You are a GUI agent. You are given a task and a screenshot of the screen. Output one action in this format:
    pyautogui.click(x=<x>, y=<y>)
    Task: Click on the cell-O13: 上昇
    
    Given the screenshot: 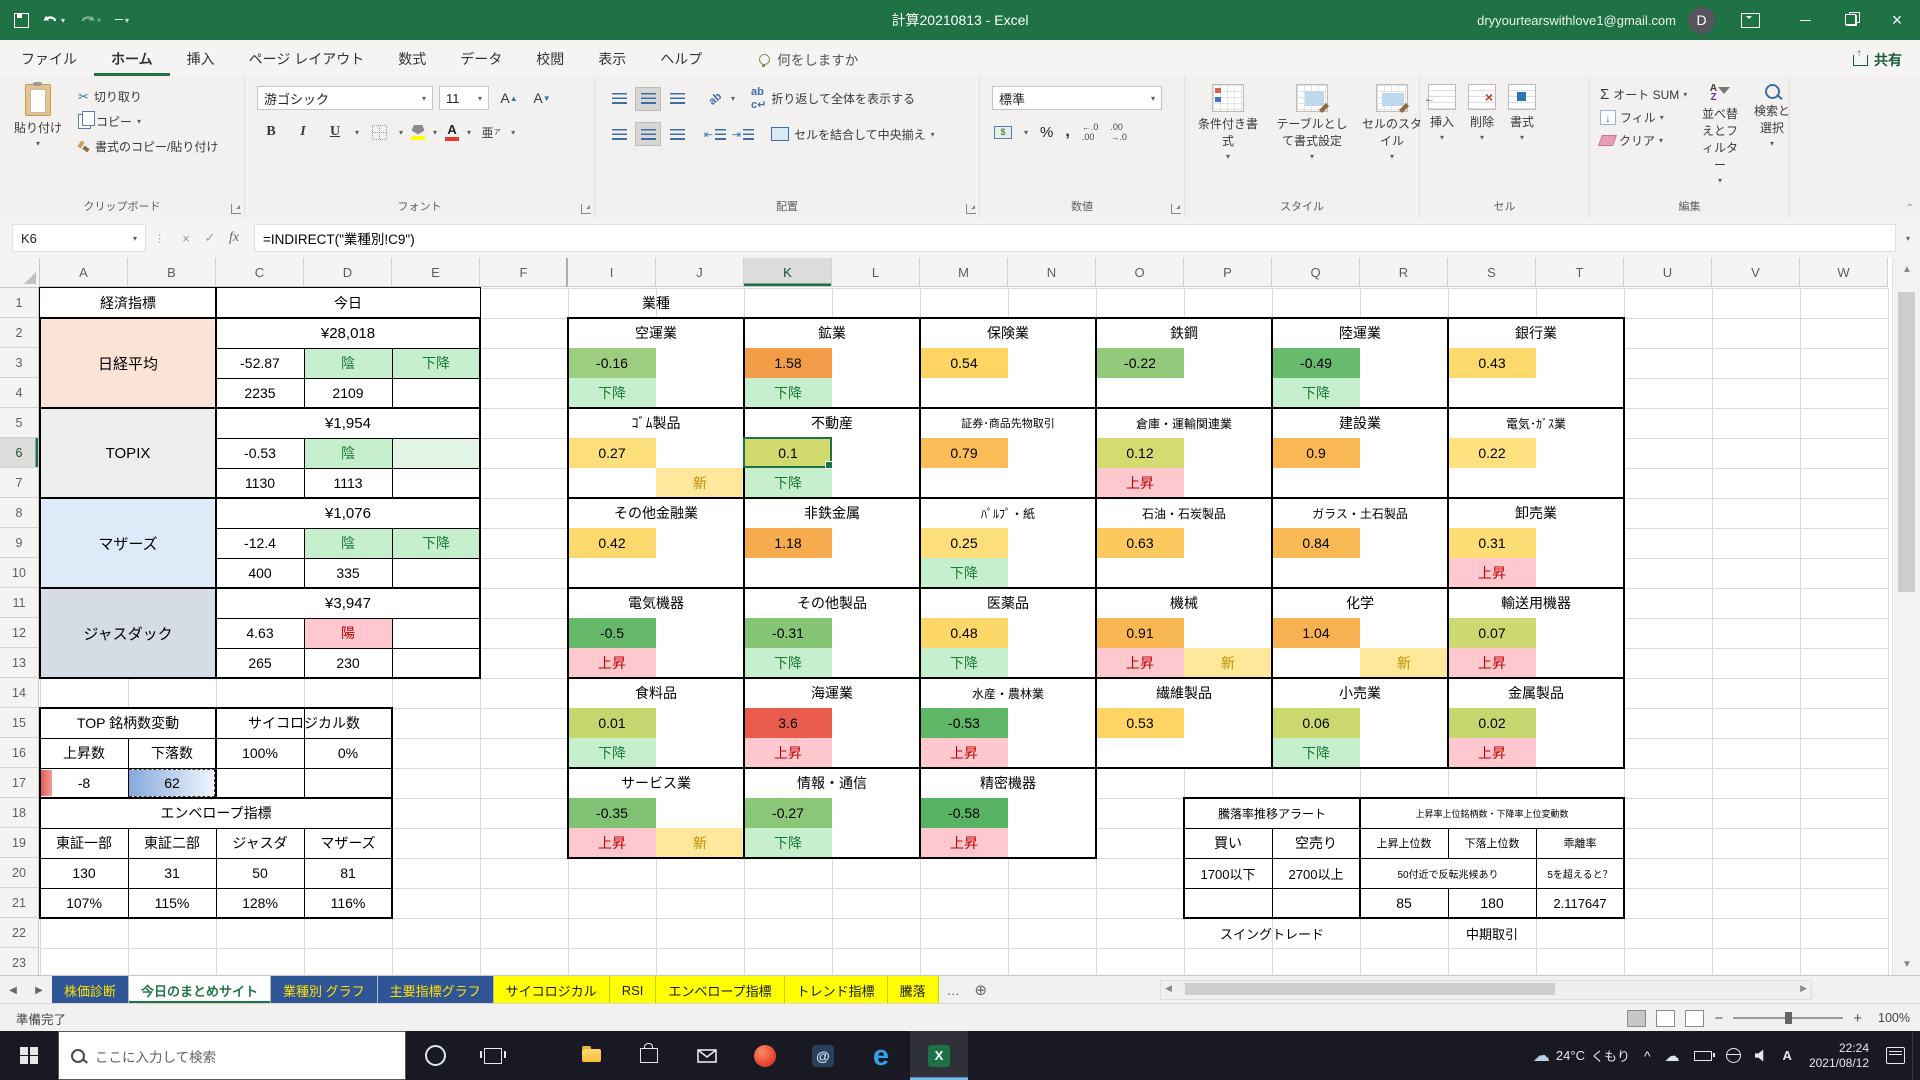 What is the action you would take?
    pyautogui.click(x=1140, y=663)
    